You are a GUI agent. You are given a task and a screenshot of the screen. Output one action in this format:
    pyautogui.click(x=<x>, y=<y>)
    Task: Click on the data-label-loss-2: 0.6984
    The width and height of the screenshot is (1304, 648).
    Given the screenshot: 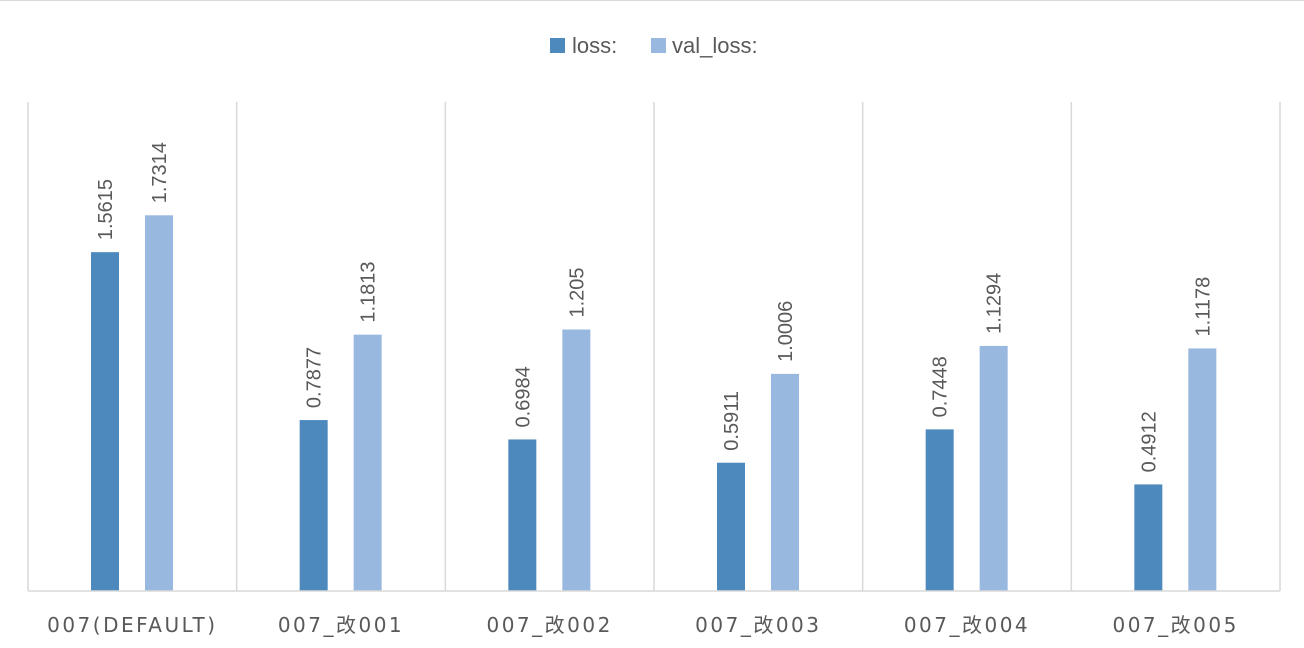 What is the action you would take?
    pyautogui.click(x=523, y=396)
    